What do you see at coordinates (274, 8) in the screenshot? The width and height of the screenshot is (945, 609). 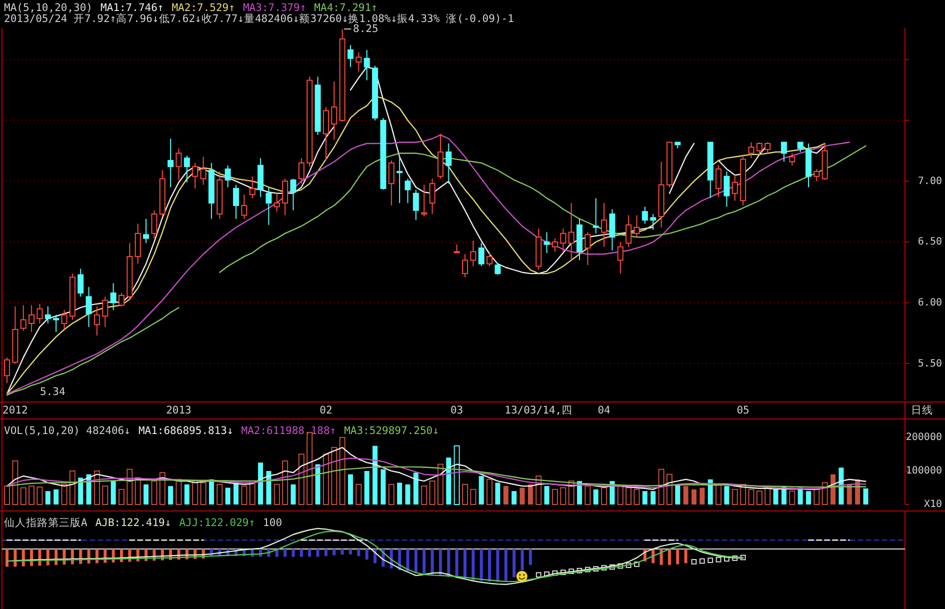 I see `text: MA3:7.379↑` at bounding box center [274, 8].